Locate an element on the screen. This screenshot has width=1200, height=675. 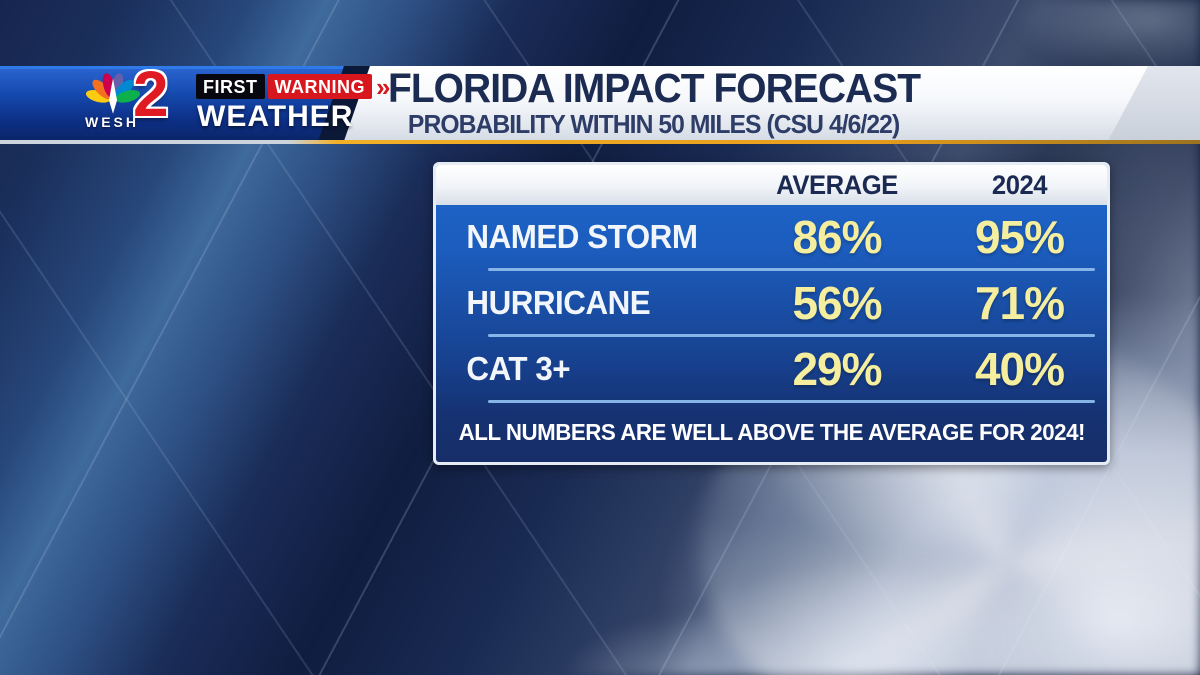
year-2024-value: 40% is located at coordinates (1019, 368).